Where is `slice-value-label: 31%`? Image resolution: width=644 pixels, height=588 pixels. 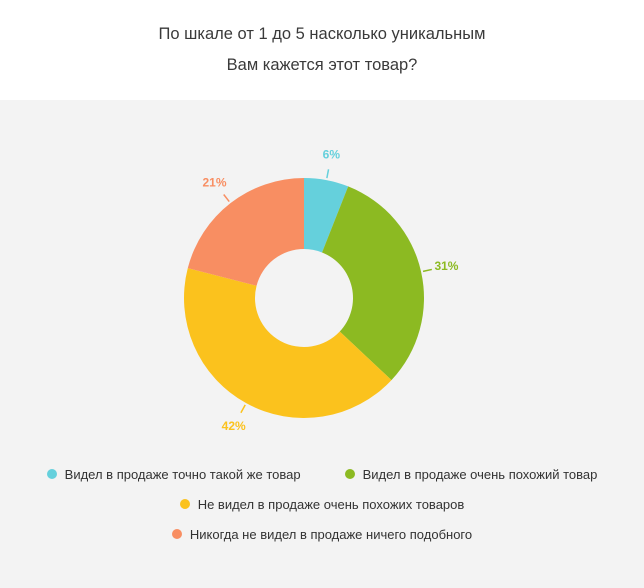 slice-value-label: 31% is located at coordinates (446, 266).